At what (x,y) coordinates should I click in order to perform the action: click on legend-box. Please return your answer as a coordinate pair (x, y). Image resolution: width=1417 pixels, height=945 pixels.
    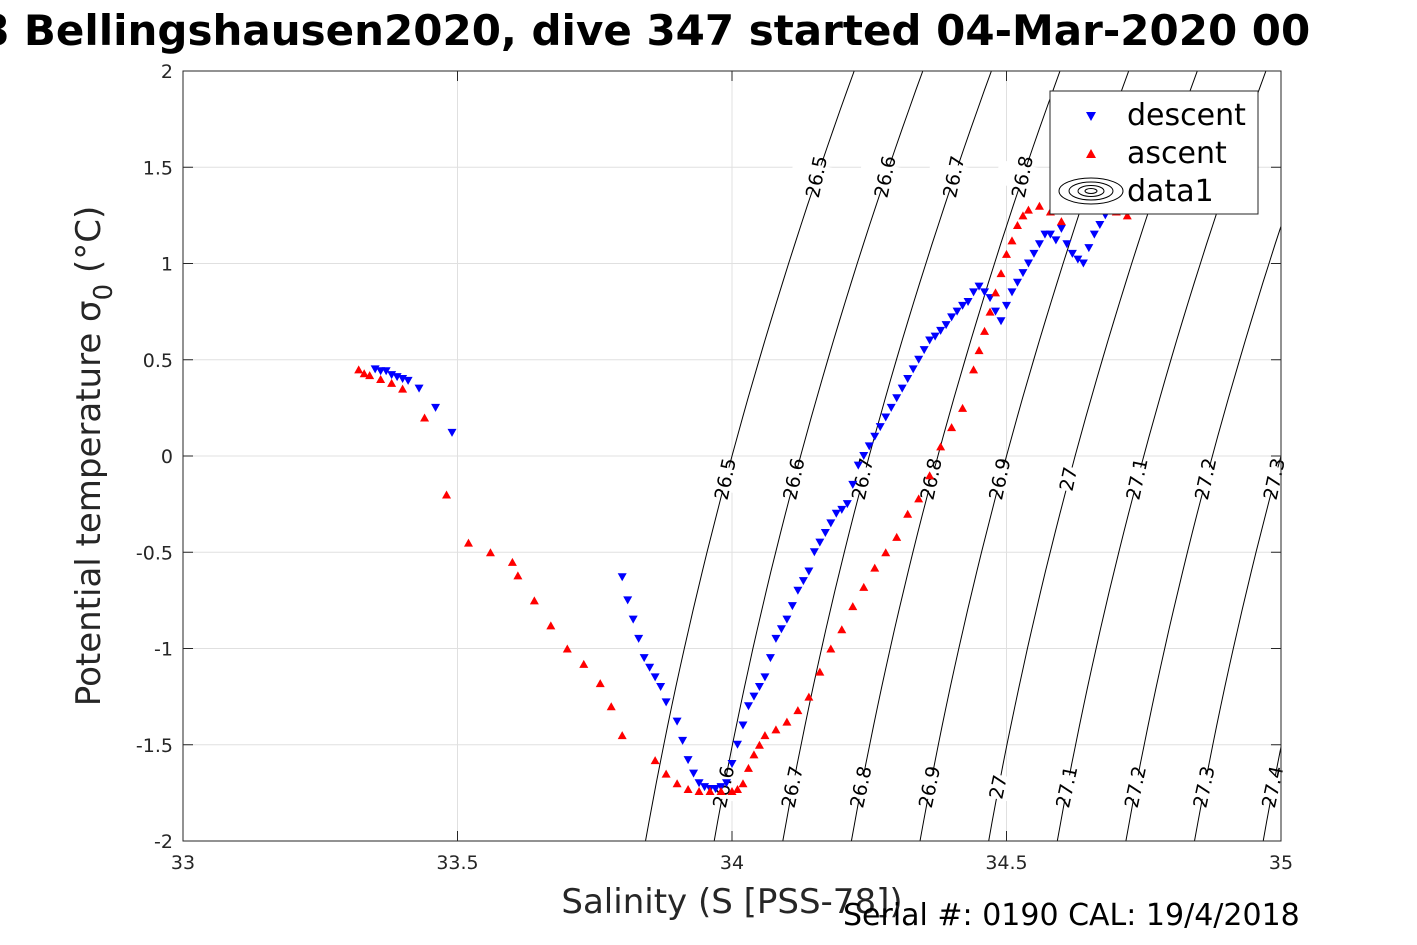
    Looking at the image, I should click on (1154, 152).